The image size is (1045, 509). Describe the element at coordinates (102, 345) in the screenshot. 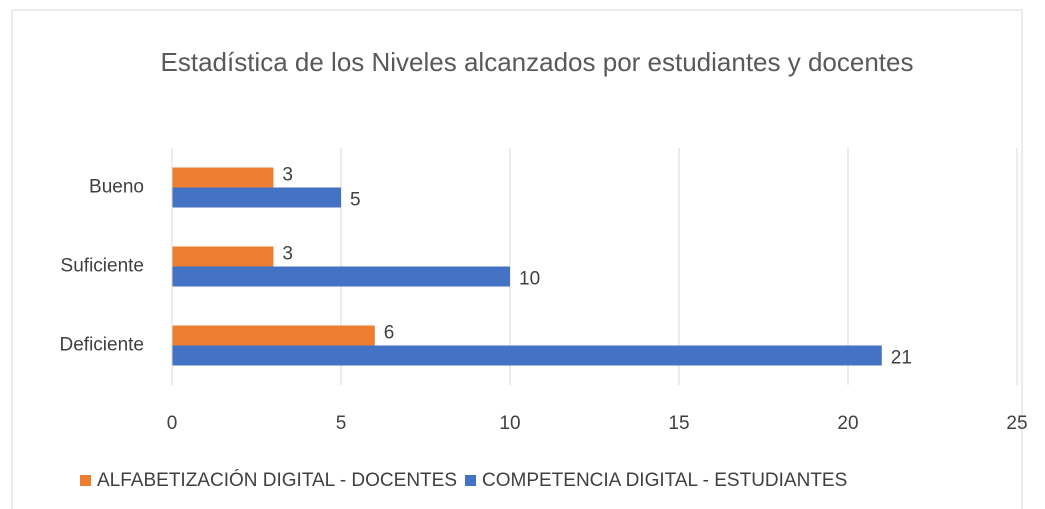

I see `y-tick-label: Deficiente` at that location.